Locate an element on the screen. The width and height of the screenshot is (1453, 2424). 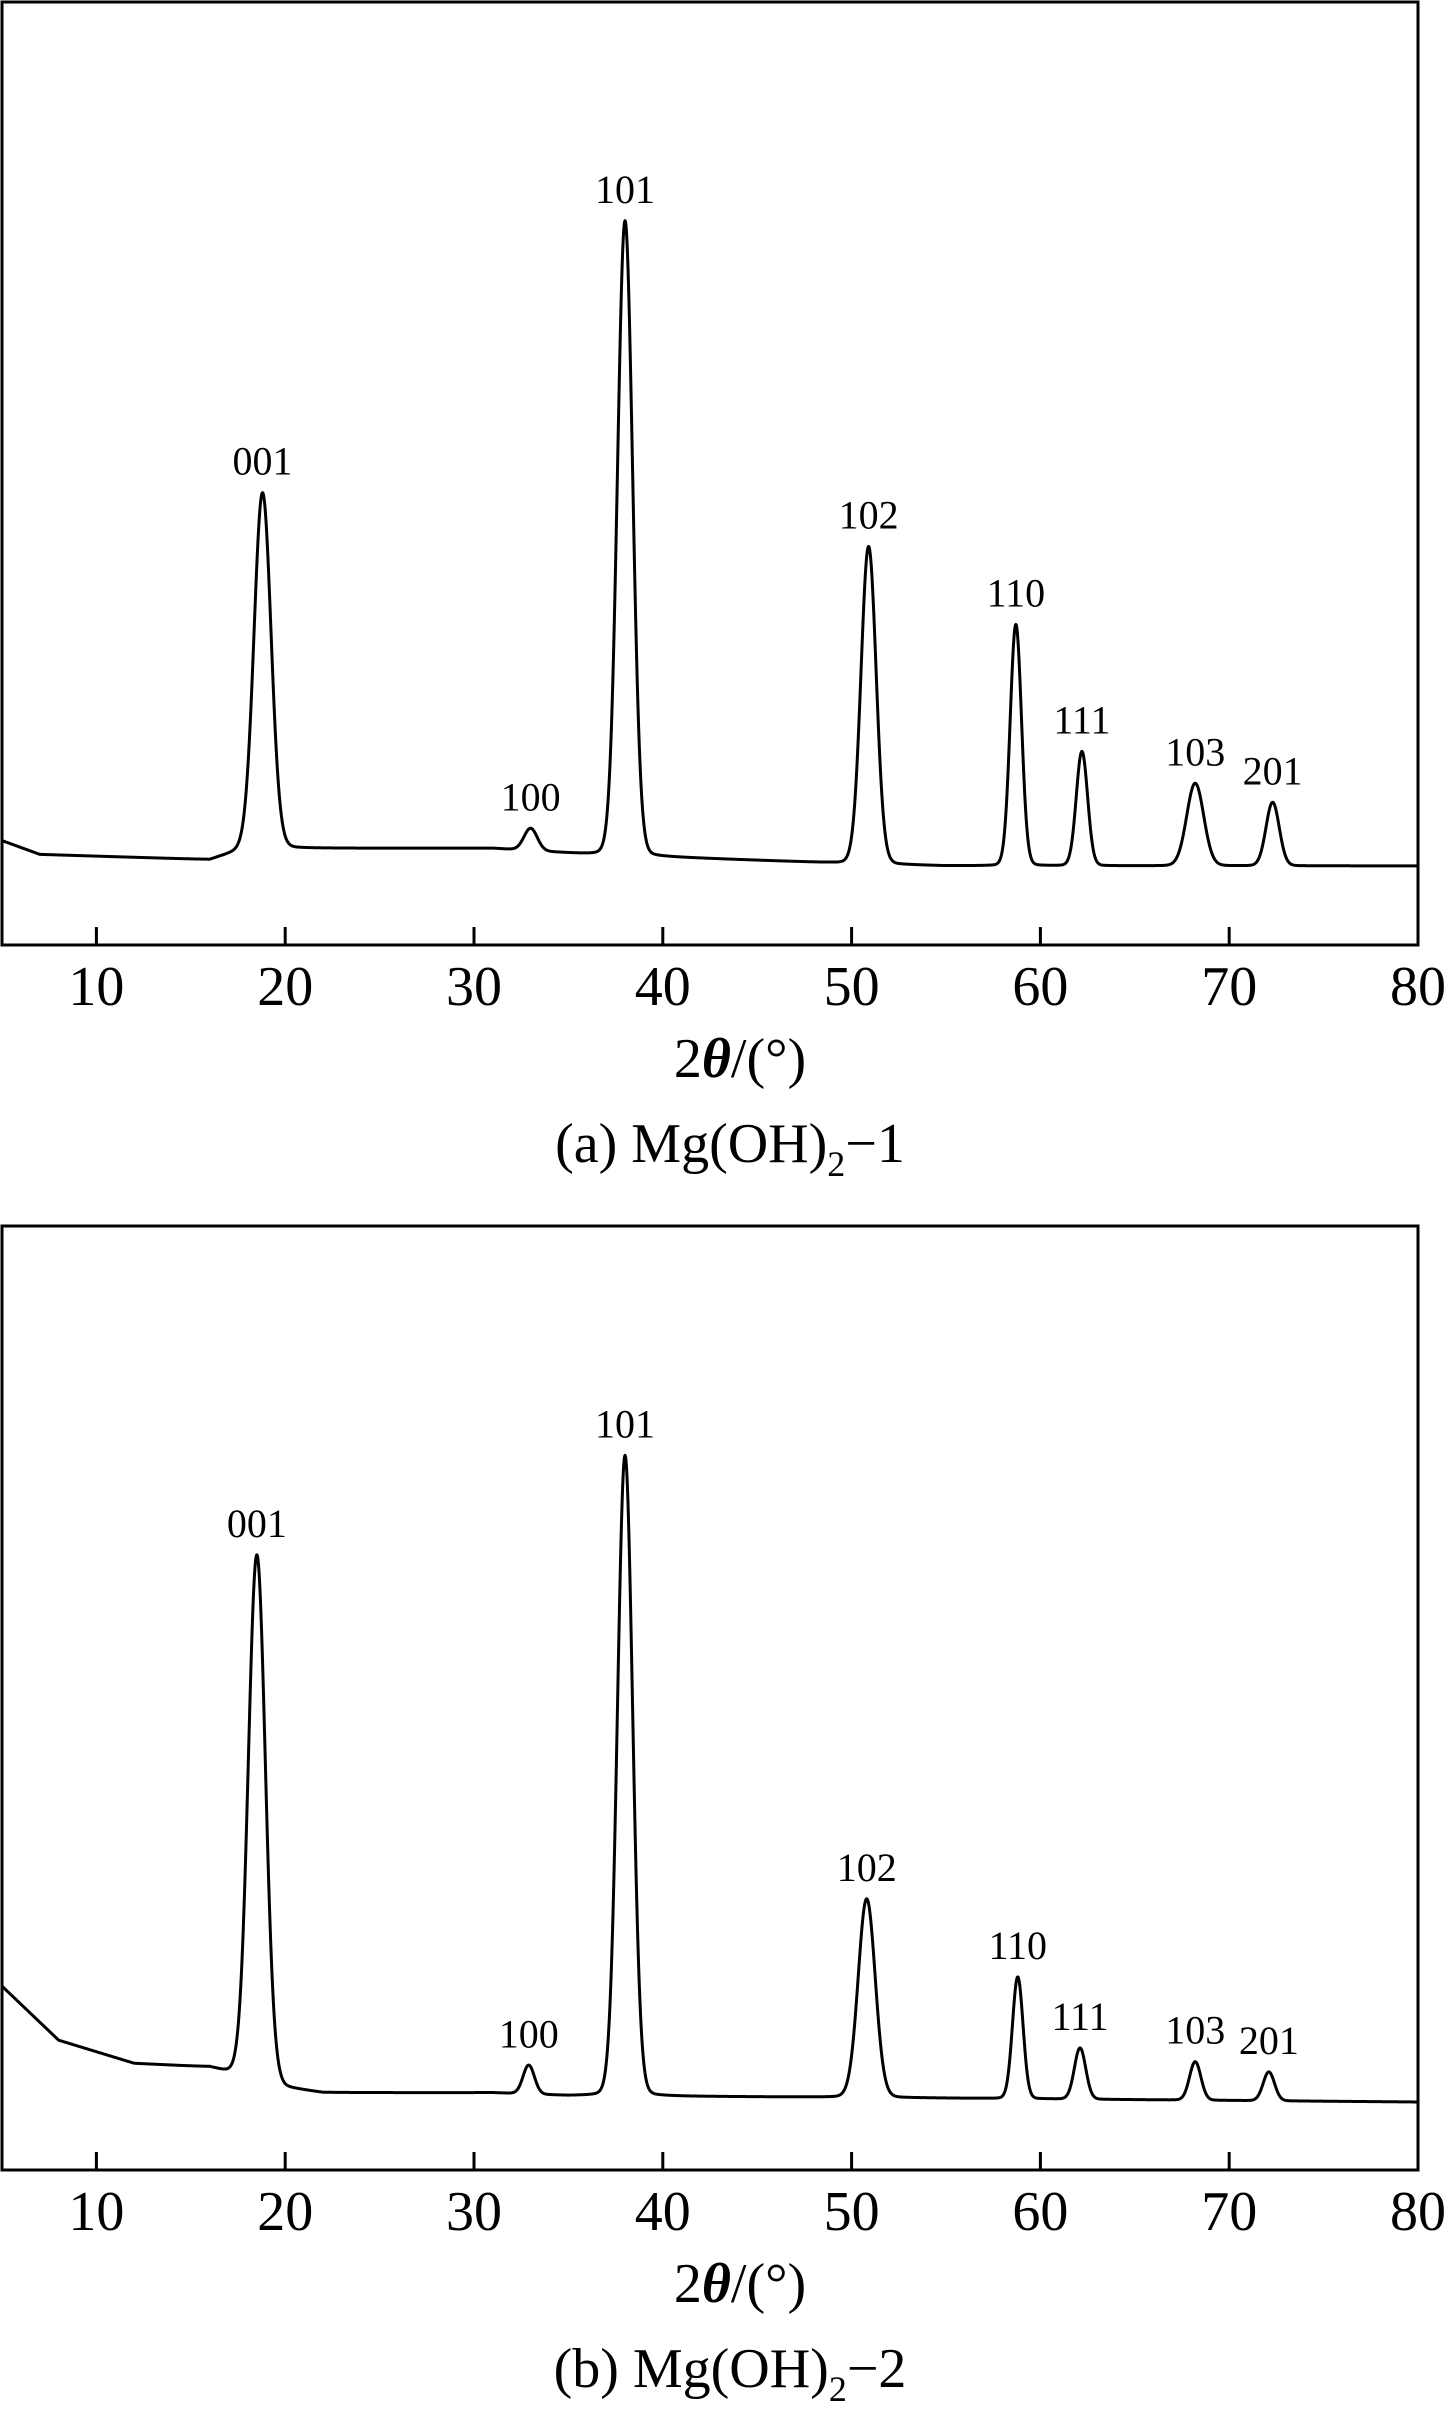
figure-caption: (b) Mg(OH)2−2 is located at coordinates (730, 2373).